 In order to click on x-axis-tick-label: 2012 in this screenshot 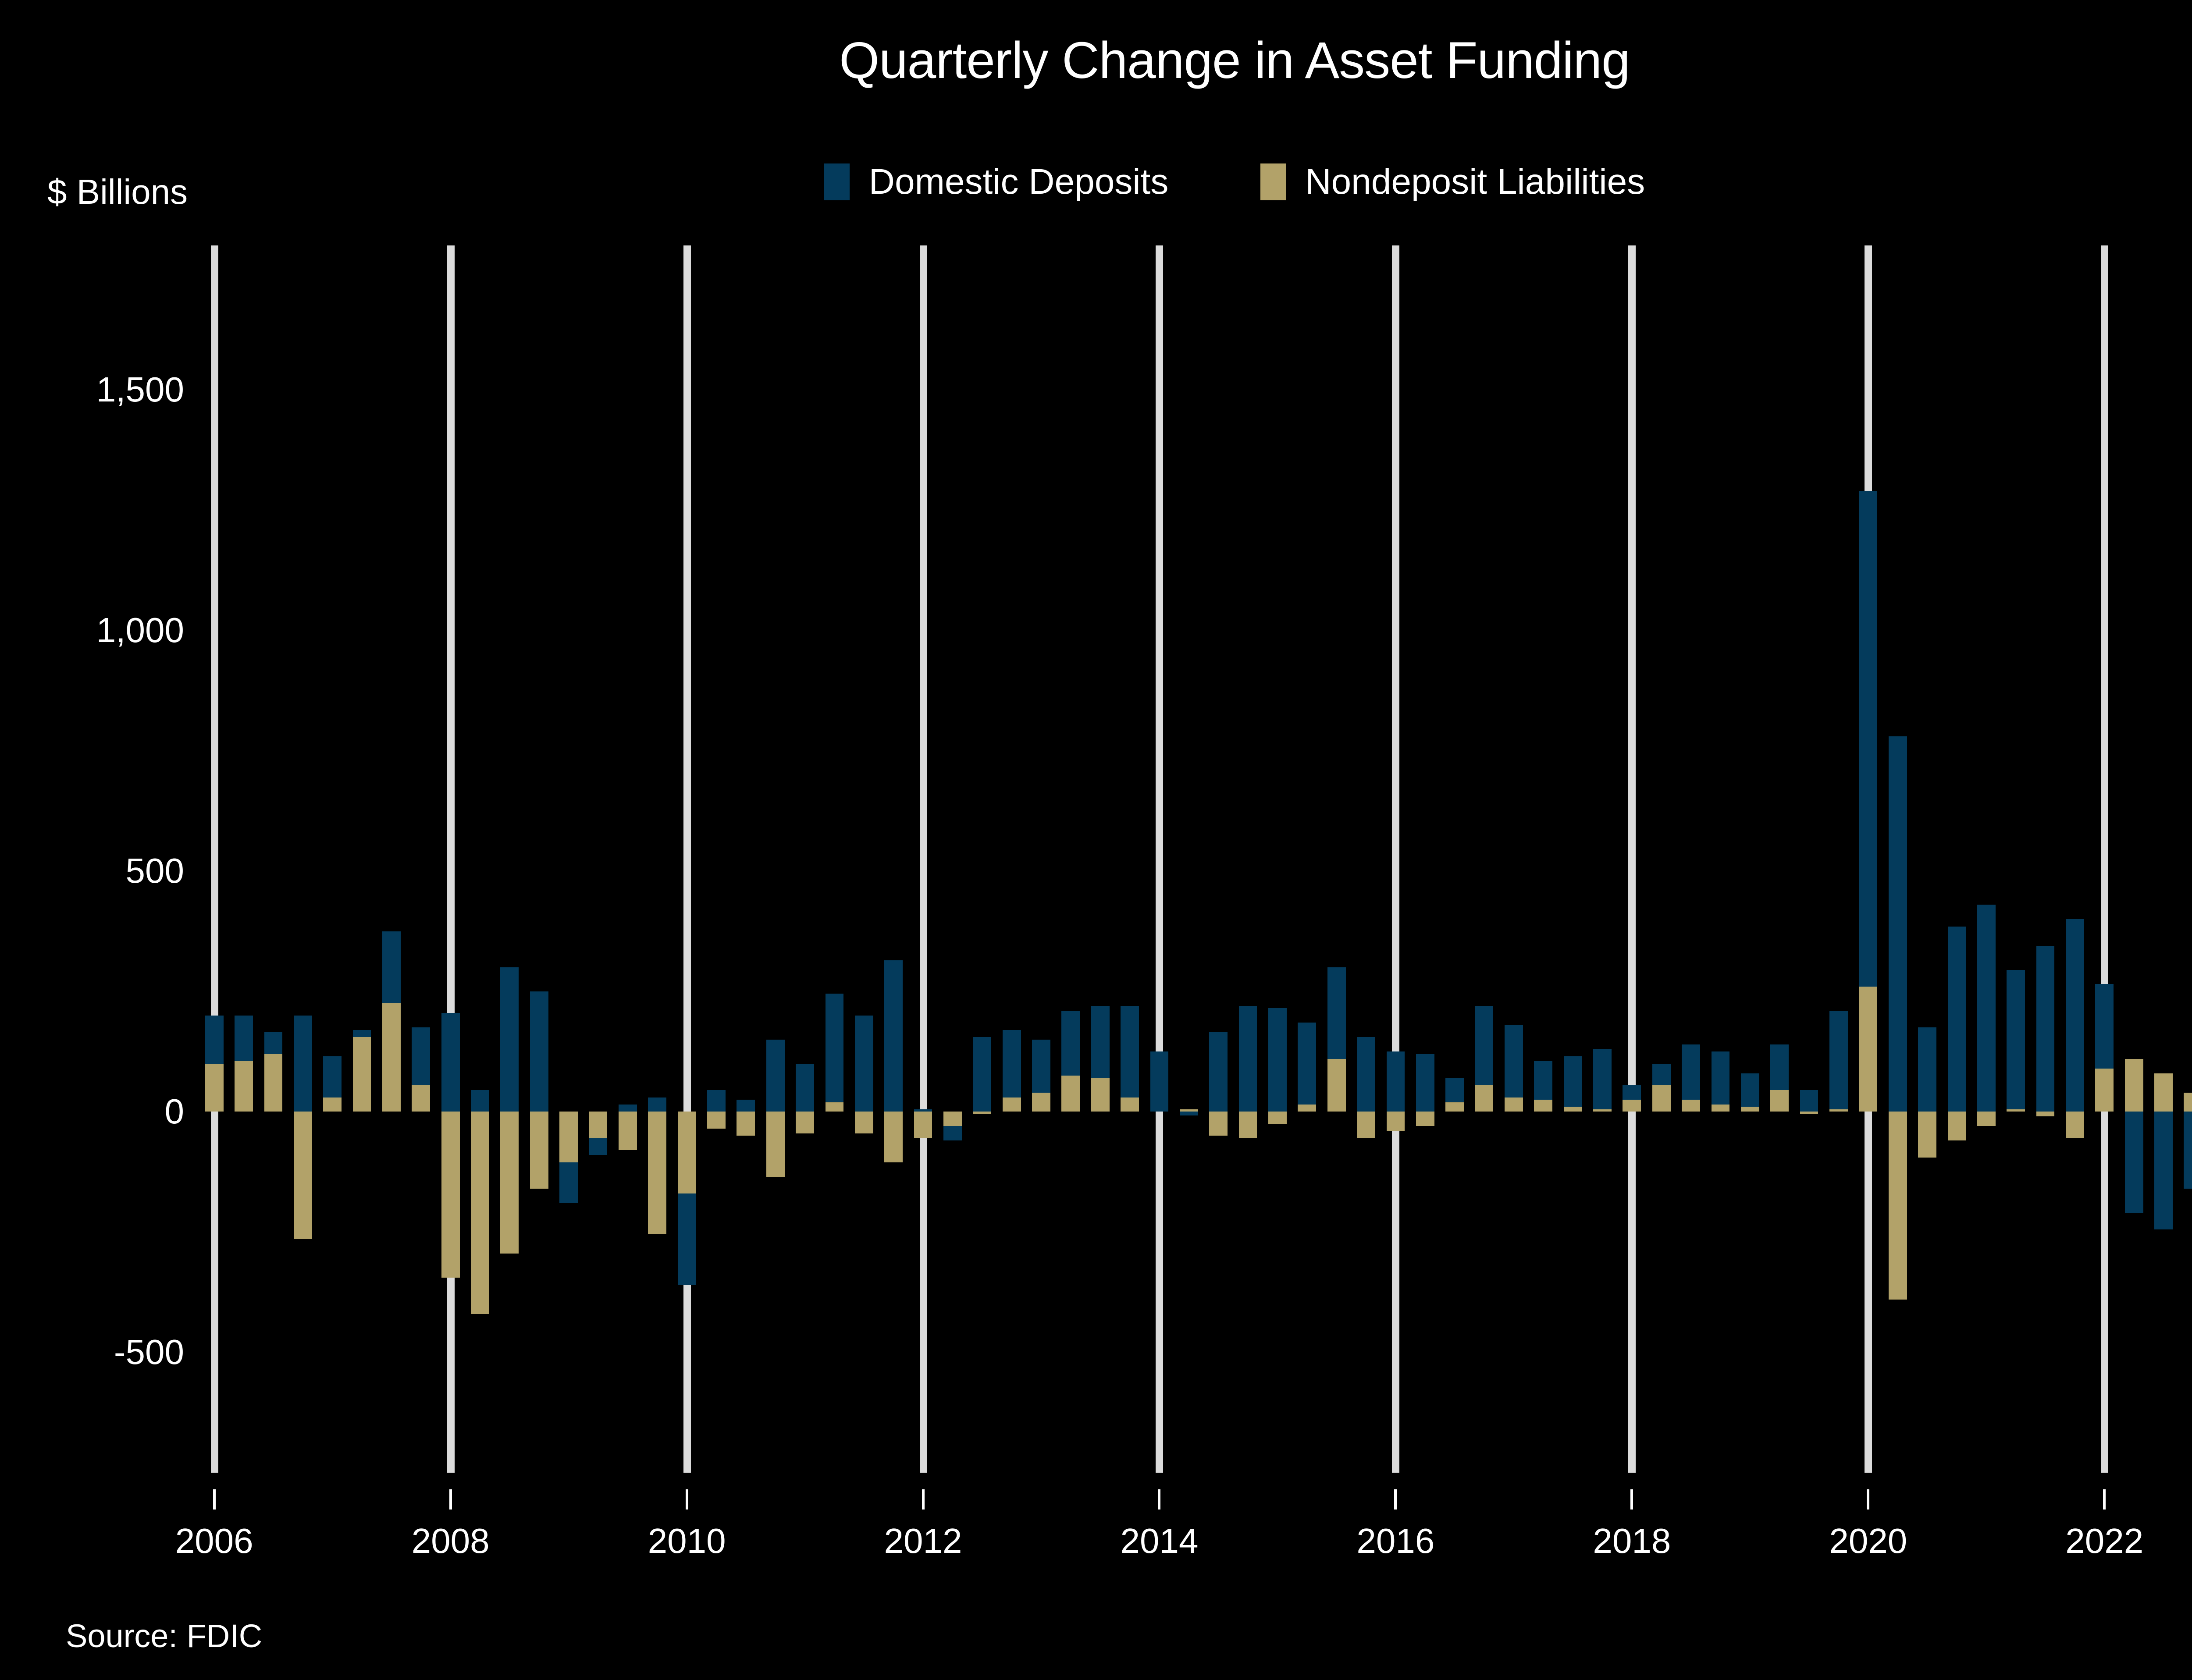, I will do `click(923, 1541)`.